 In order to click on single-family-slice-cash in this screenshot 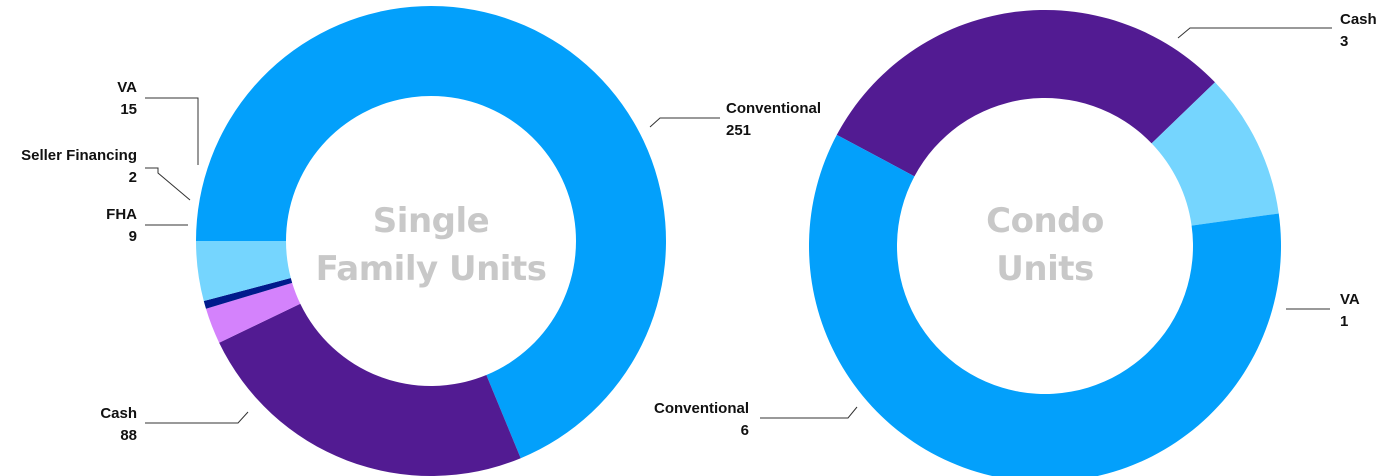, I will do `click(370, 389)`.